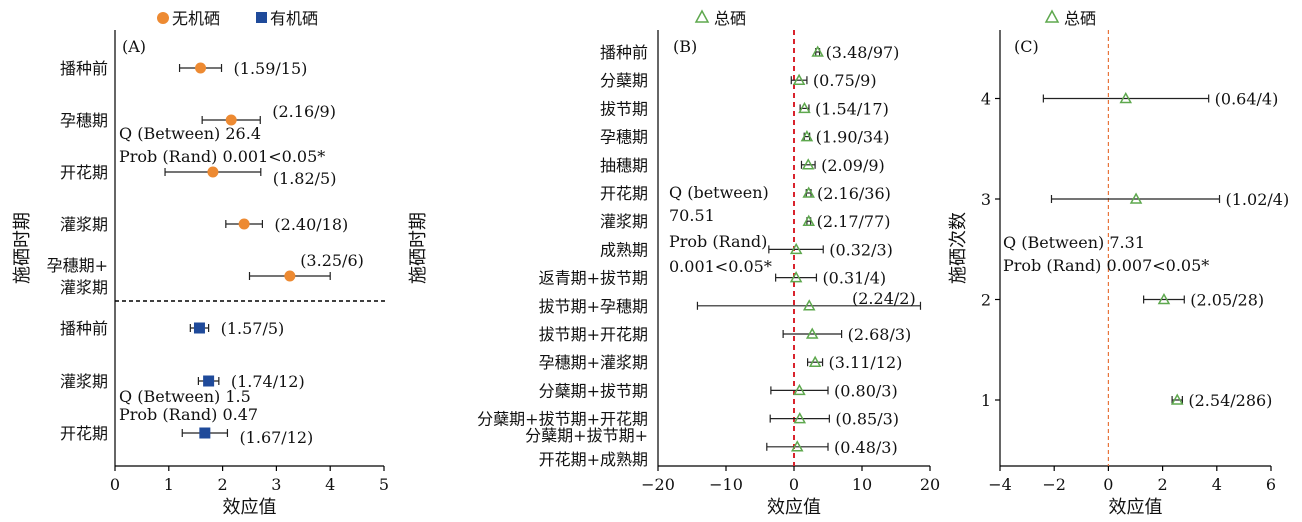  I want to click on legend-panel-b: 总硒, so click(720, 18).